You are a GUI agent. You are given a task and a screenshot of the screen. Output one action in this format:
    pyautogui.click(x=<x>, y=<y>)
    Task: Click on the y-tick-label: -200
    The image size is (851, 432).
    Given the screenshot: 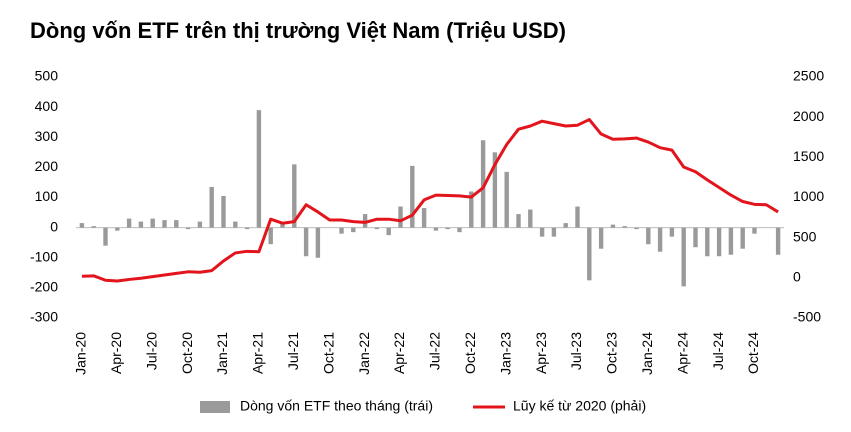 What is the action you would take?
    pyautogui.click(x=44, y=287)
    